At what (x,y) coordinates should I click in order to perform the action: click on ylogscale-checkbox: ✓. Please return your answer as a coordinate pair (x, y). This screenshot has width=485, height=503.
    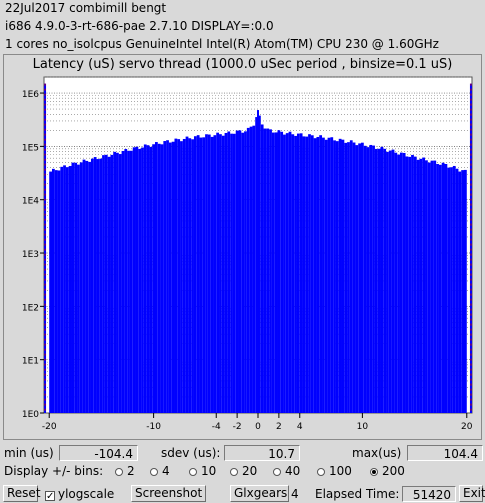
    Looking at the image, I should click on (50, 496).